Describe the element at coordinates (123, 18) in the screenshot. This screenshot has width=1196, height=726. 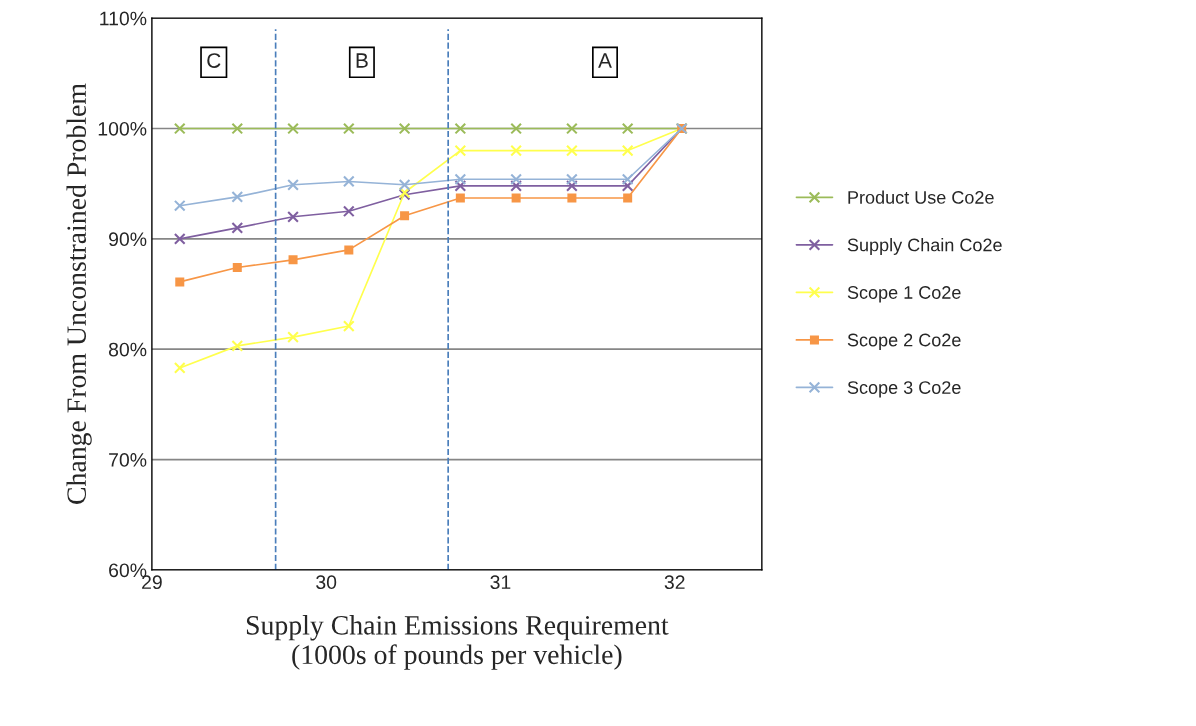
I see `y-tick-label: 110%` at that location.